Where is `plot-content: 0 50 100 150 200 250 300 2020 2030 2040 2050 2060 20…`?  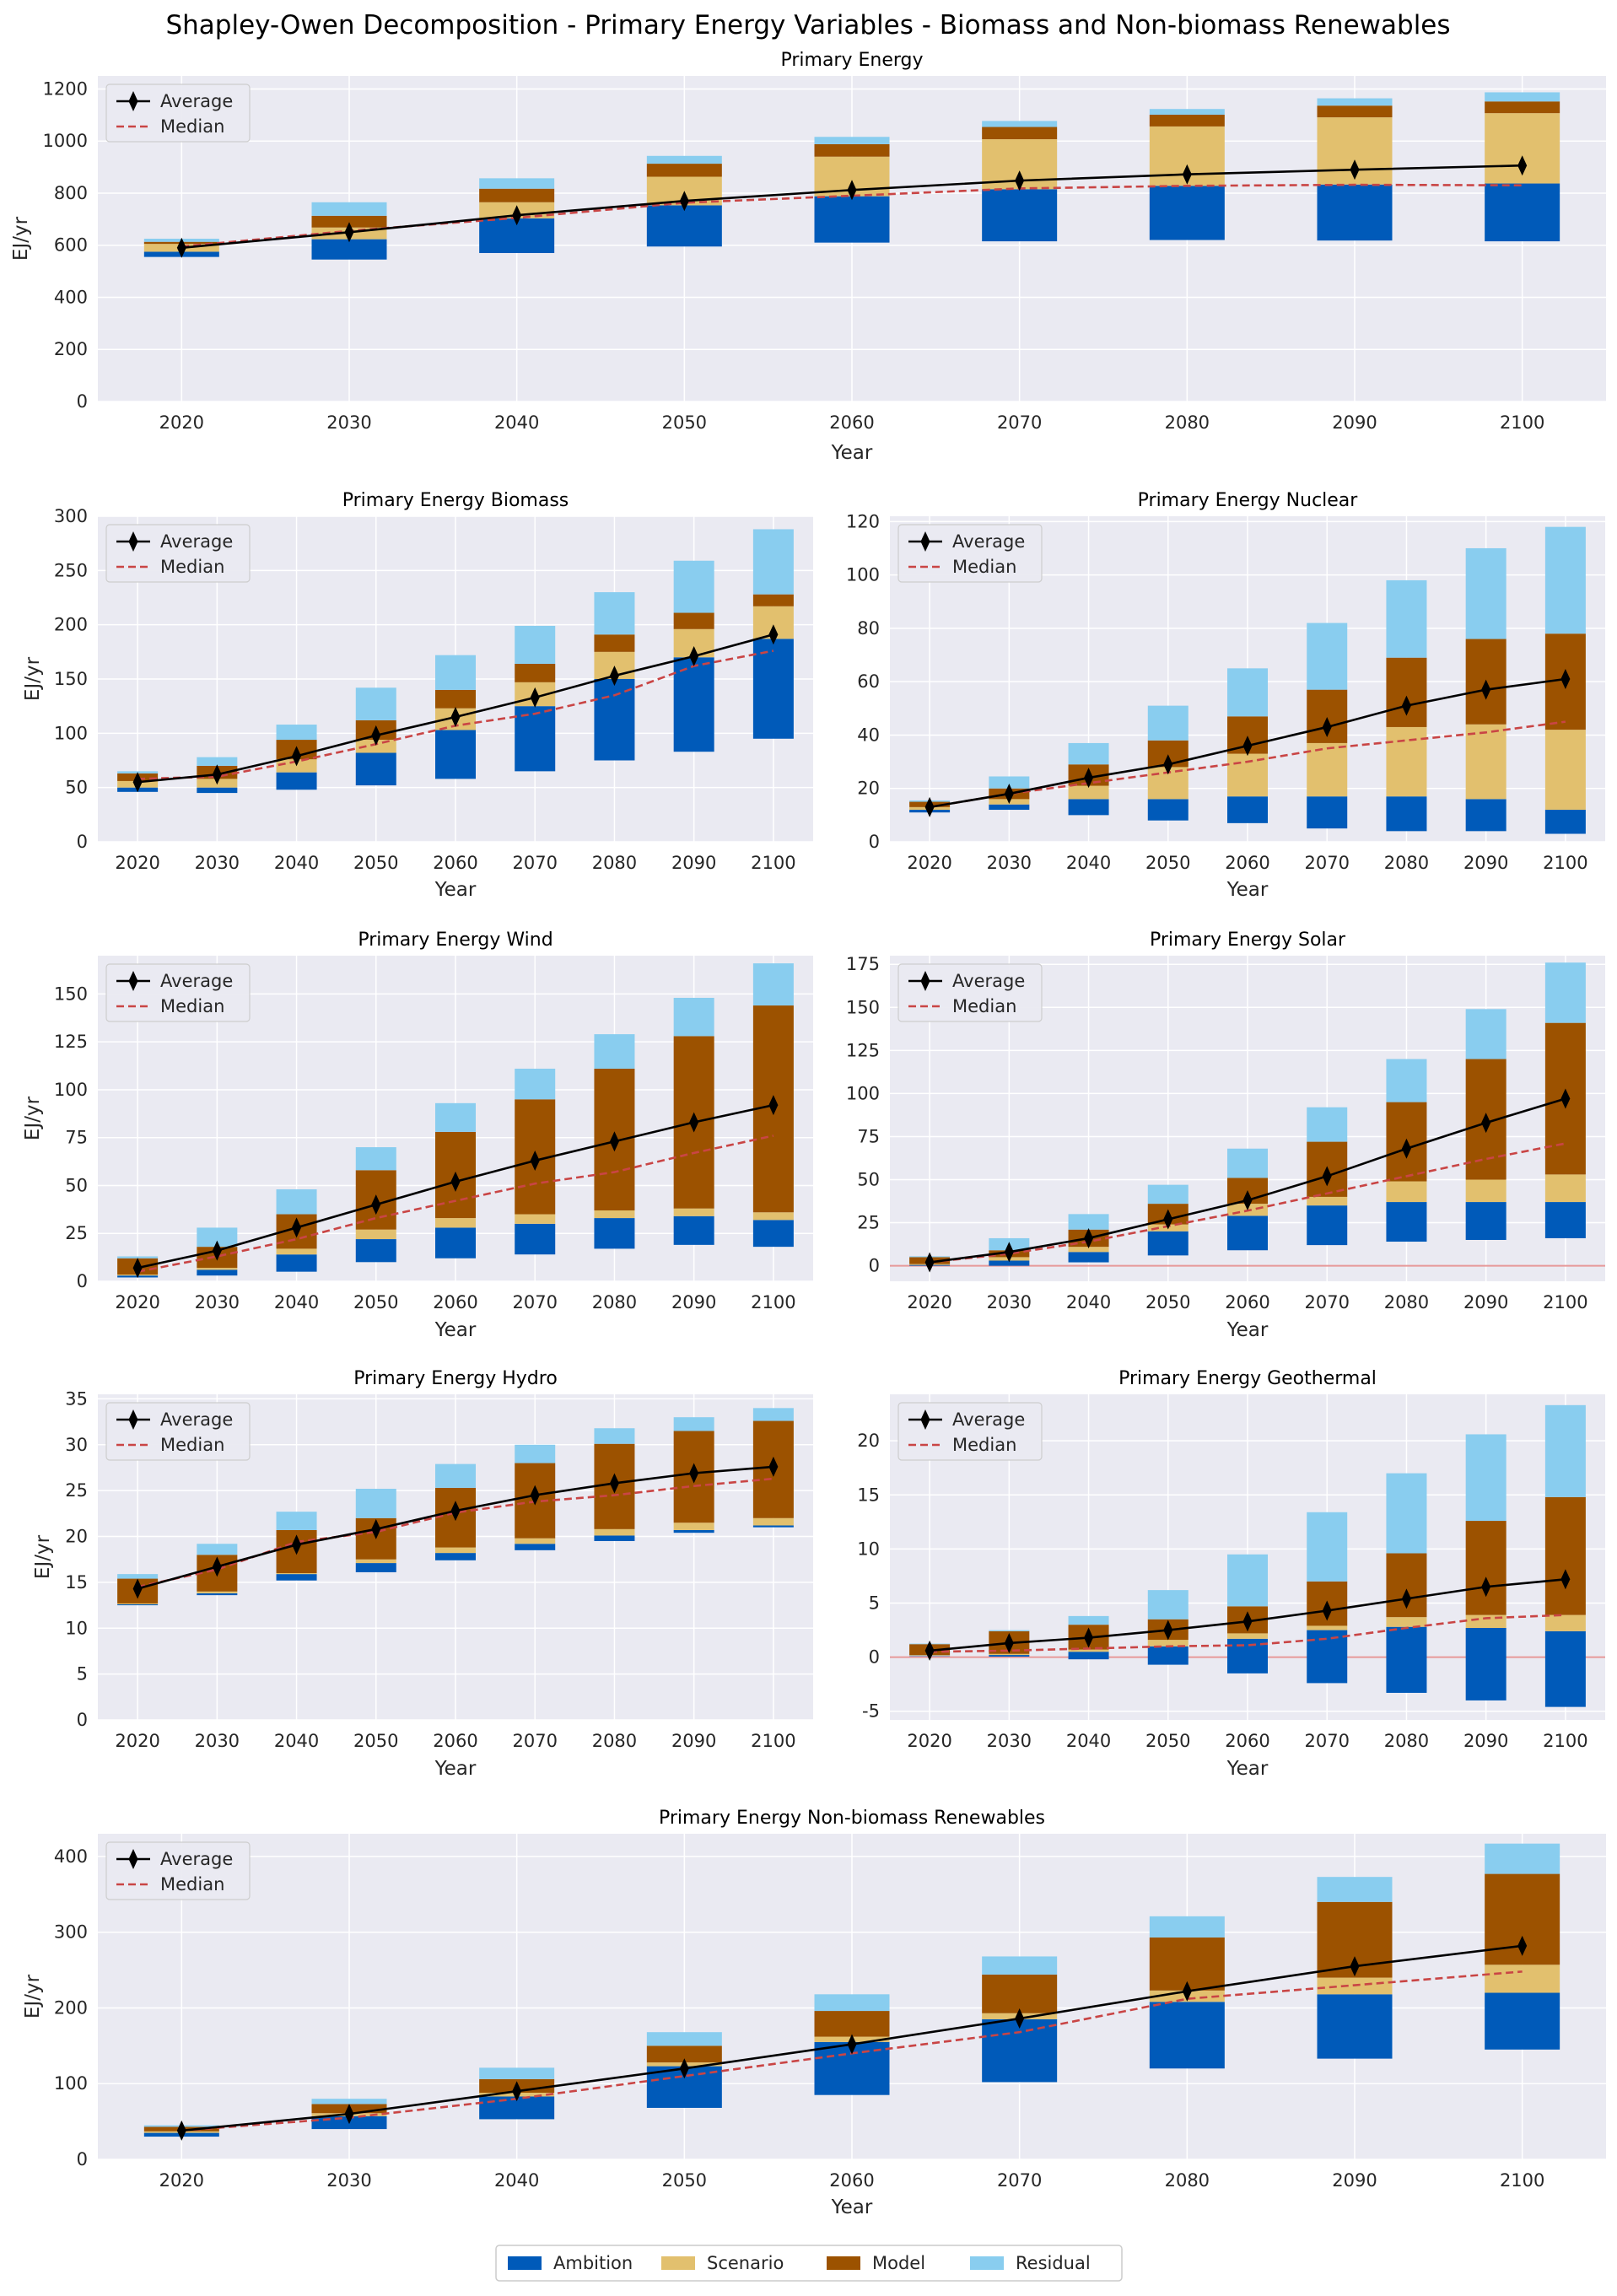
plot-content: 0 50 100 150 200 250 300 2020 2030 2040 2050 2060 20… is located at coordinates (433, 689).